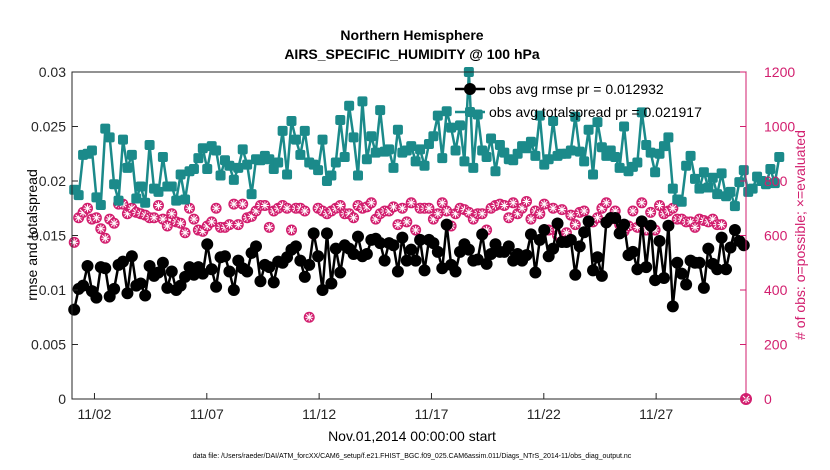 The width and height of the screenshot is (830, 470). What do you see at coordinates (800, 235) in the screenshot?
I see `y-axis-right-label: # of obs: o=possible; ×=evaluated` at bounding box center [800, 235].